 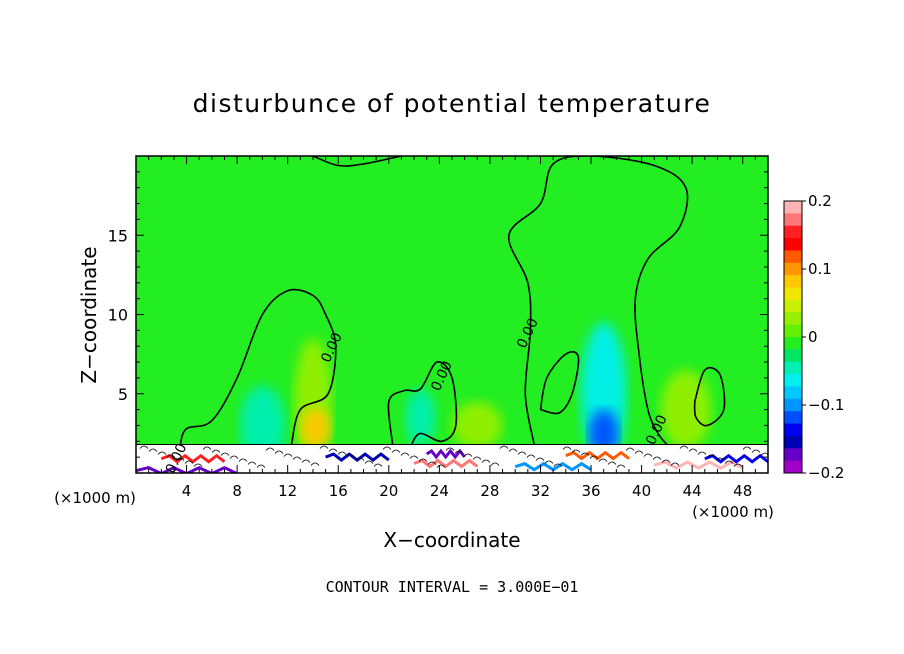 I want to click on x-unit-left: (×1000 m), so click(x=95, y=498).